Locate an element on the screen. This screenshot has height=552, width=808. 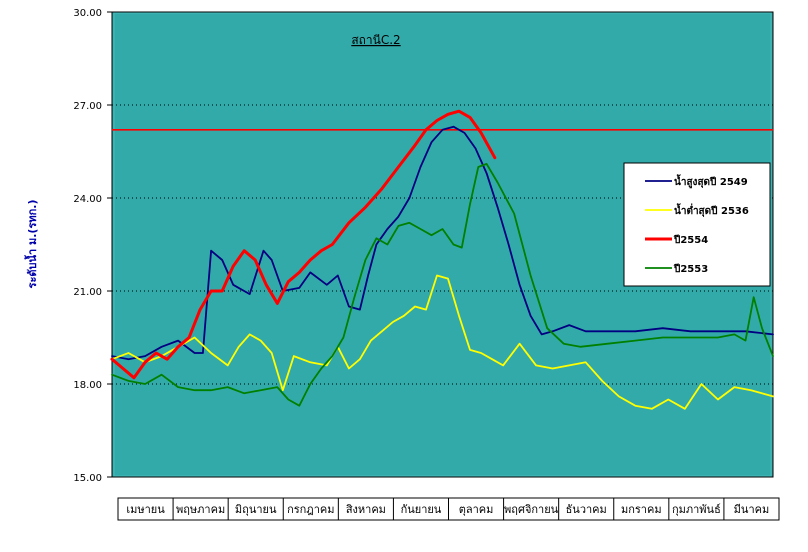
legend-label-1: น้ำสูงสุดปี 2549 is located at coordinates (711, 181).